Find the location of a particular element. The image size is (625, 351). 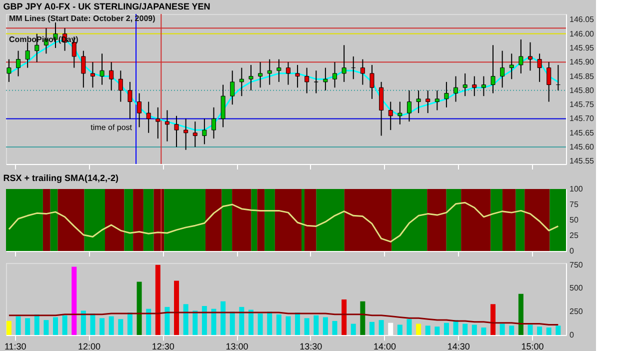

y-tick-label: 145.60 is located at coordinates (582, 147).